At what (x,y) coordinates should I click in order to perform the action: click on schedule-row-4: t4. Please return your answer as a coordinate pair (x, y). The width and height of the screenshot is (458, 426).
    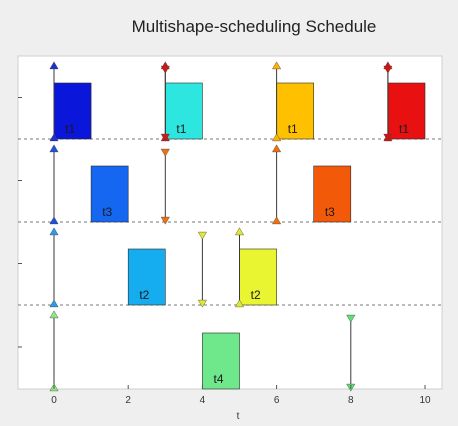
    Looking at the image, I should click on (187, 351).